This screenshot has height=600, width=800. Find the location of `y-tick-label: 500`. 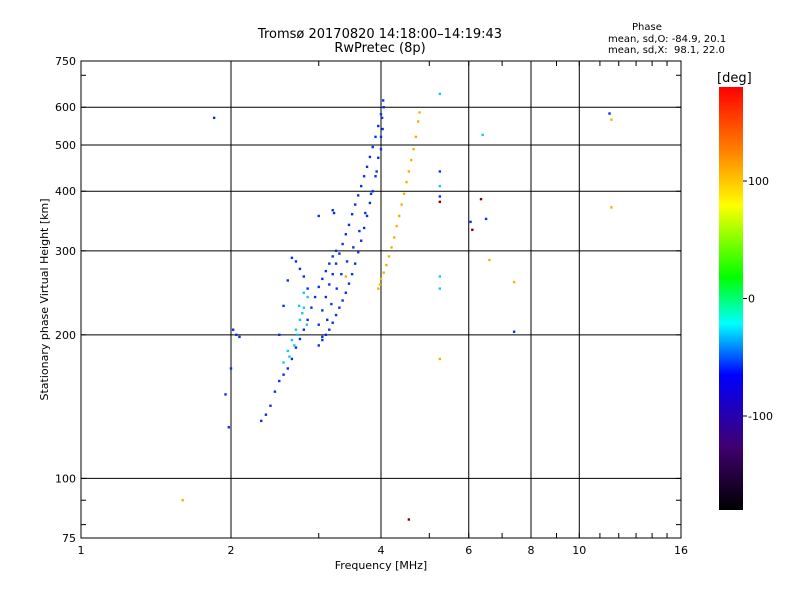

y-tick-label: 500 is located at coordinates (65, 145).